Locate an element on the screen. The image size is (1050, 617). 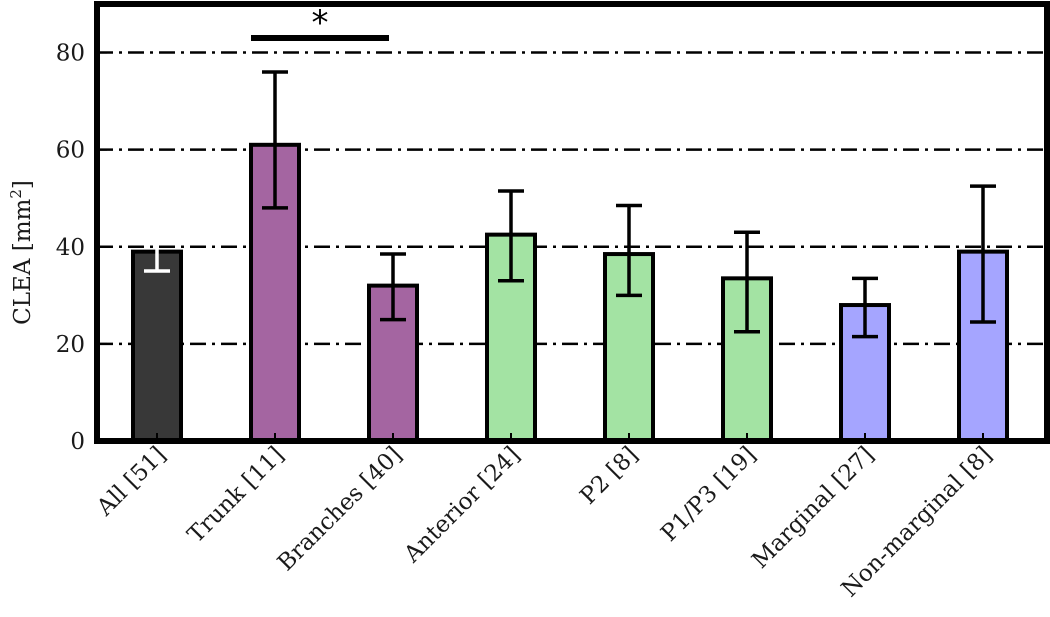
y-axis-title-main: CLEA [mm is located at coordinates (23, 261).